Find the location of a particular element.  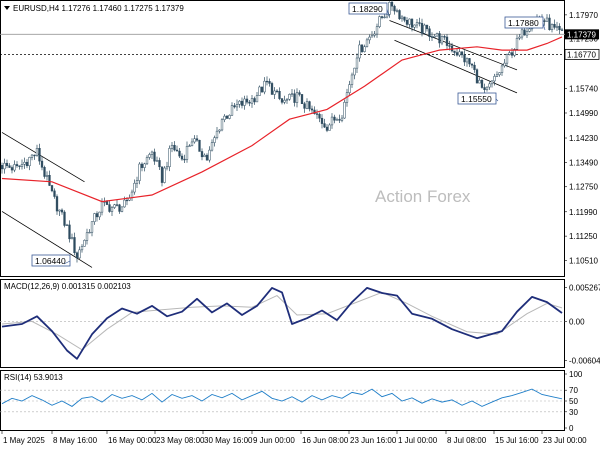

rsi-tick-label: 30 is located at coordinates (573, 412).